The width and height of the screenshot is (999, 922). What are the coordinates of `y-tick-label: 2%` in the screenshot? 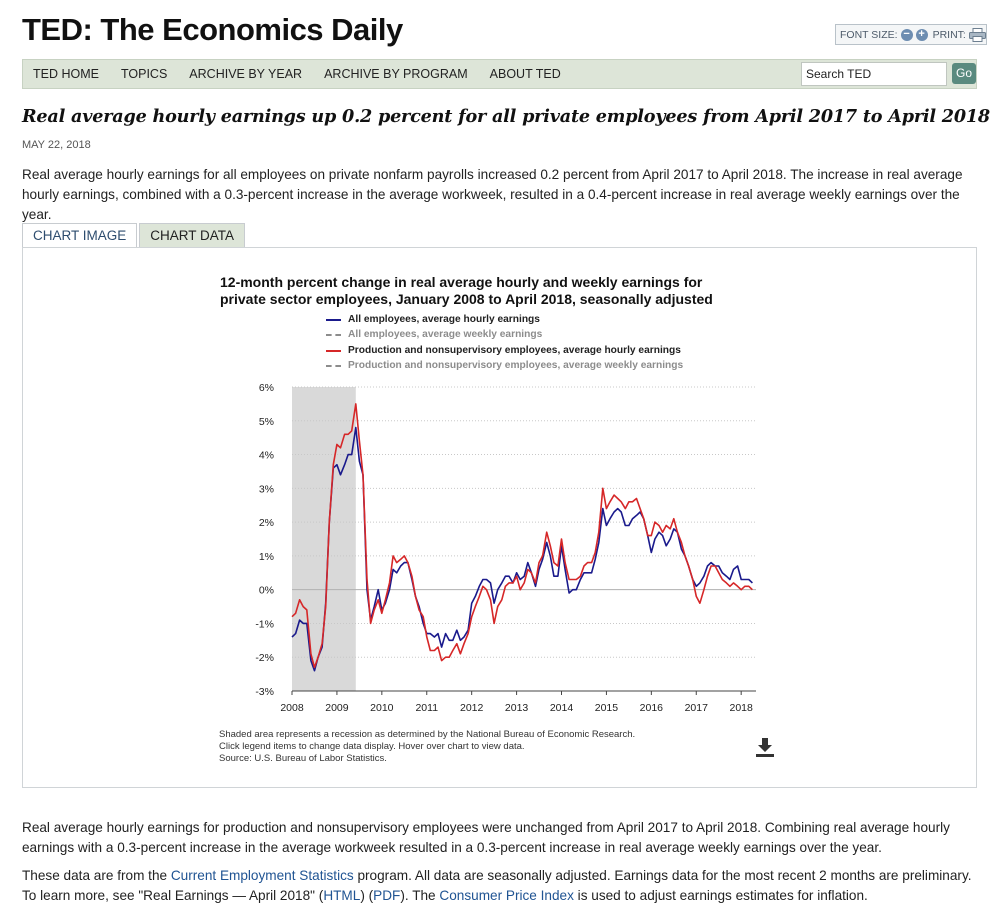 It's located at (266, 523).